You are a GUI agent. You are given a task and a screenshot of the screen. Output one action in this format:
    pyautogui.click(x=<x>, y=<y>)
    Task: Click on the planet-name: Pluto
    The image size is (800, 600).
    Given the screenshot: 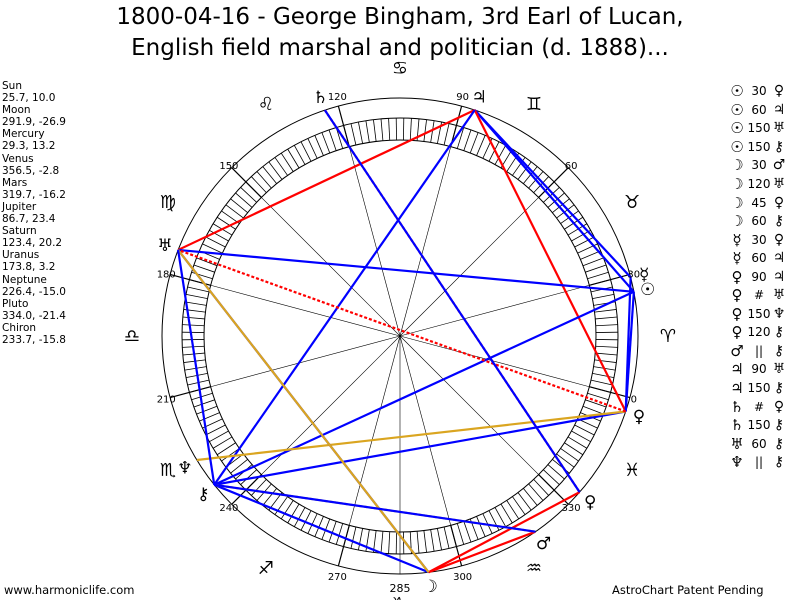 What is the action you would take?
    pyautogui.click(x=15, y=303)
    